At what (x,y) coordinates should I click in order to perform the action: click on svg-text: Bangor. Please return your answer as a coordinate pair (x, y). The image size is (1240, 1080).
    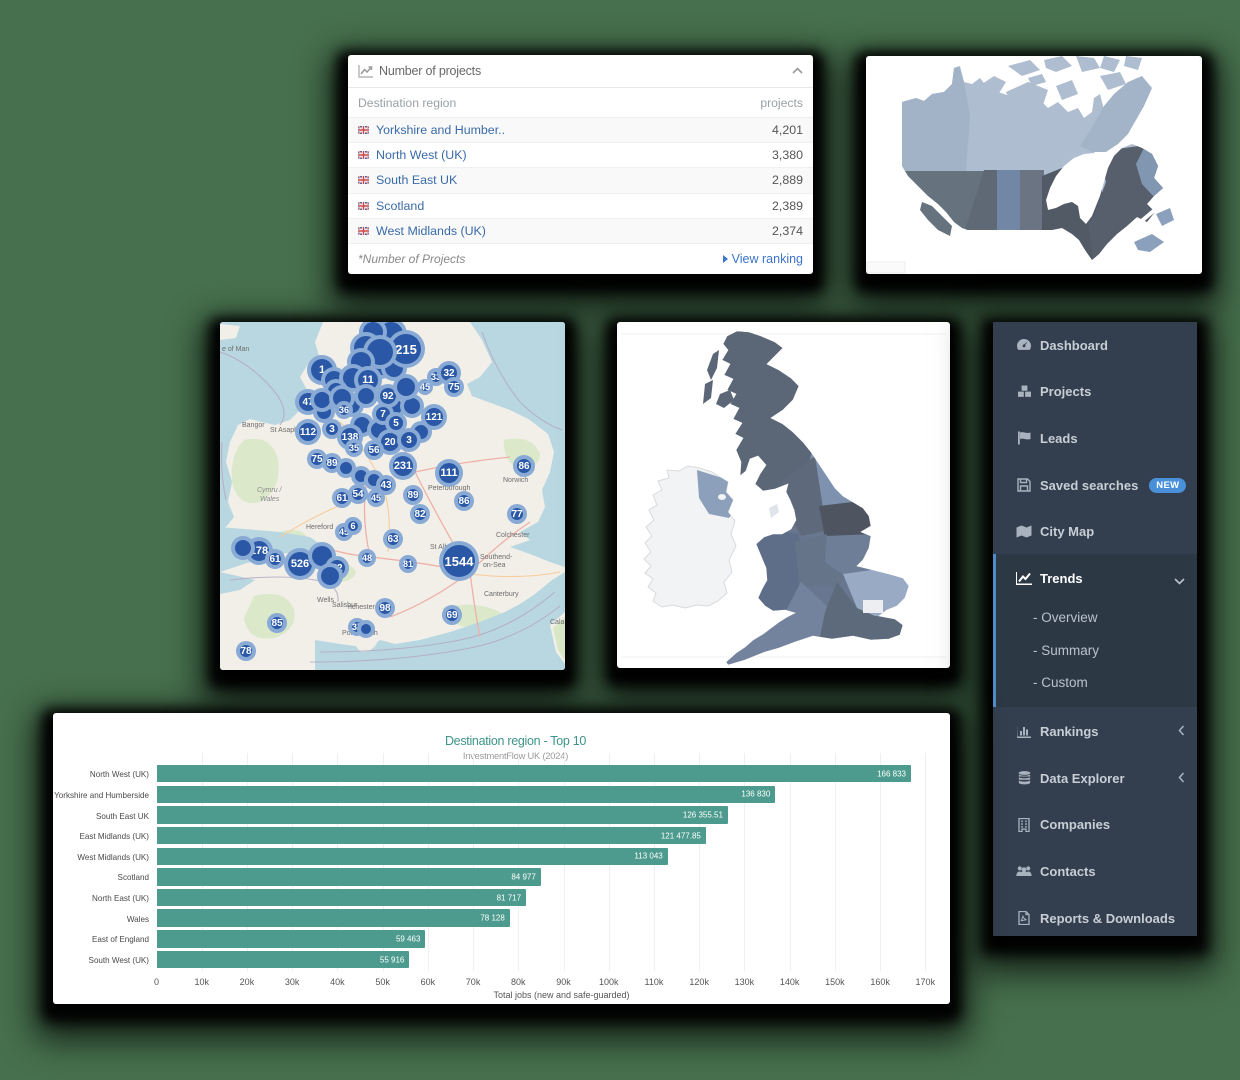
    Looking at the image, I should click on (253, 425).